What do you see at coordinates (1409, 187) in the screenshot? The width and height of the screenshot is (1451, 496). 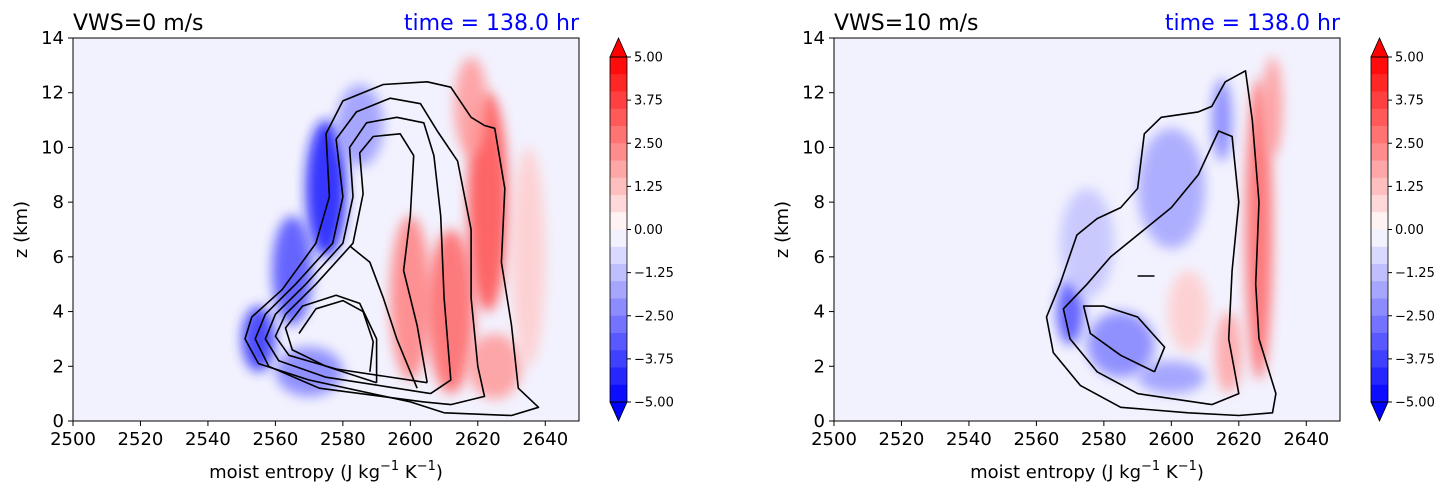 I see `colorbar-tick-label: 1.25` at bounding box center [1409, 187].